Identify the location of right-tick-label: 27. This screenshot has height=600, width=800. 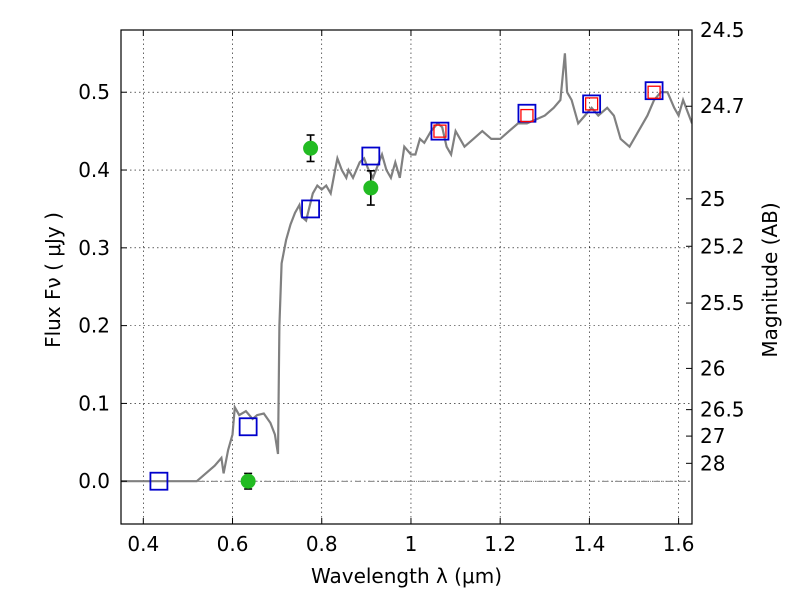
(712, 436).